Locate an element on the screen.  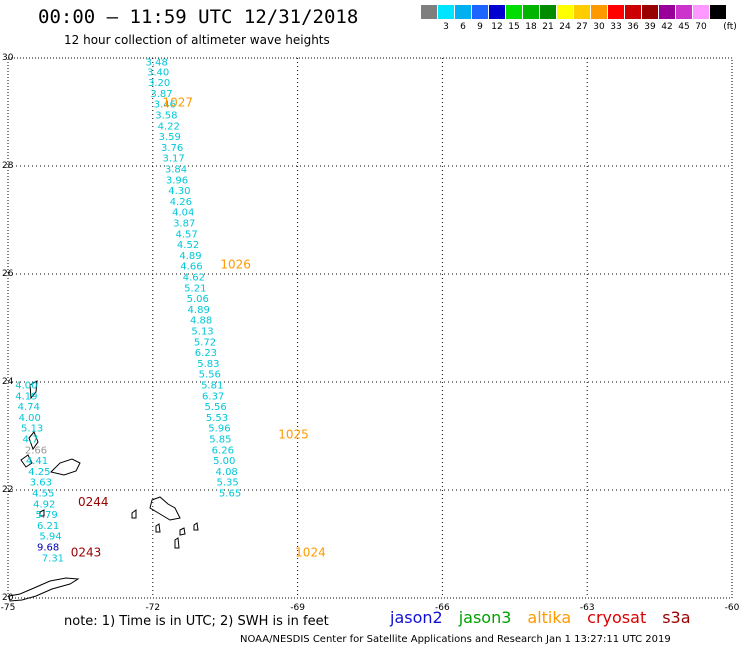
wave-height-value: 4.30 is located at coordinates (179, 191).